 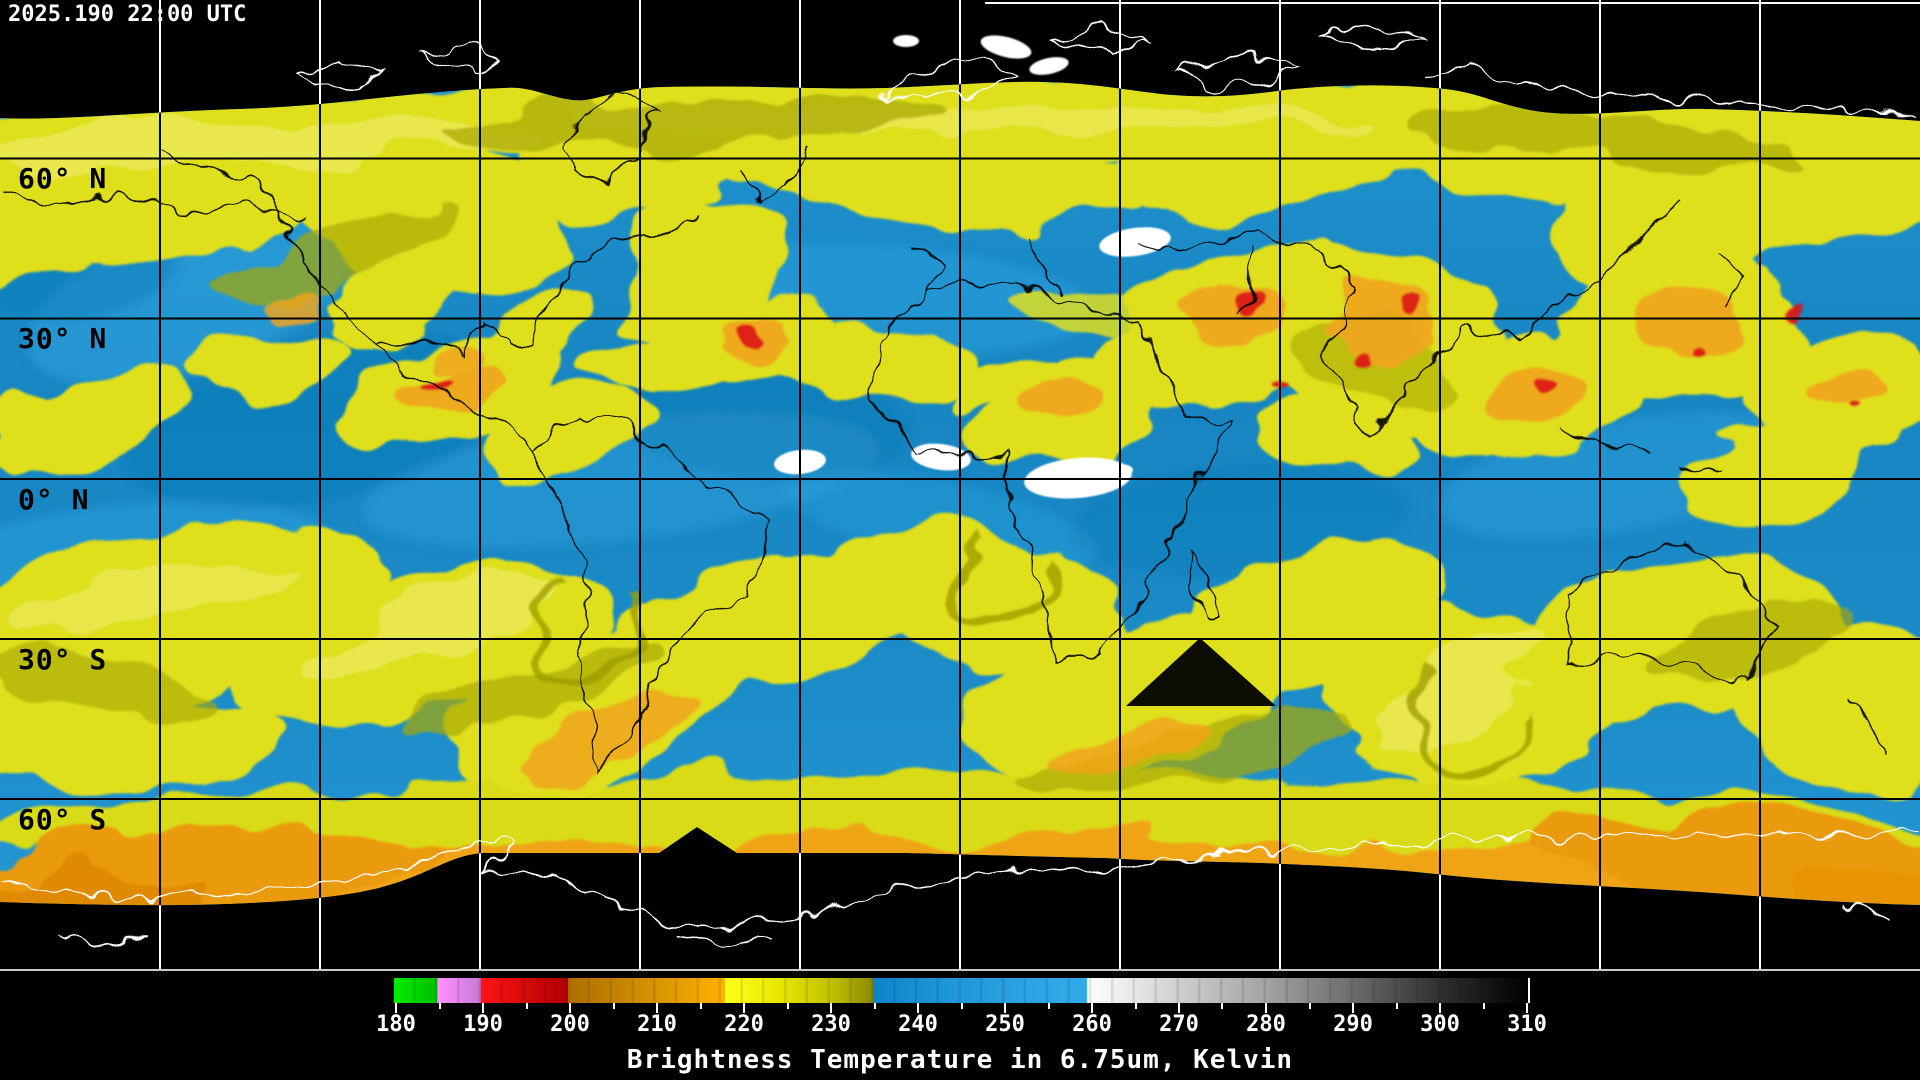 I want to click on colorbar-band-steps, so click(x=961, y=990).